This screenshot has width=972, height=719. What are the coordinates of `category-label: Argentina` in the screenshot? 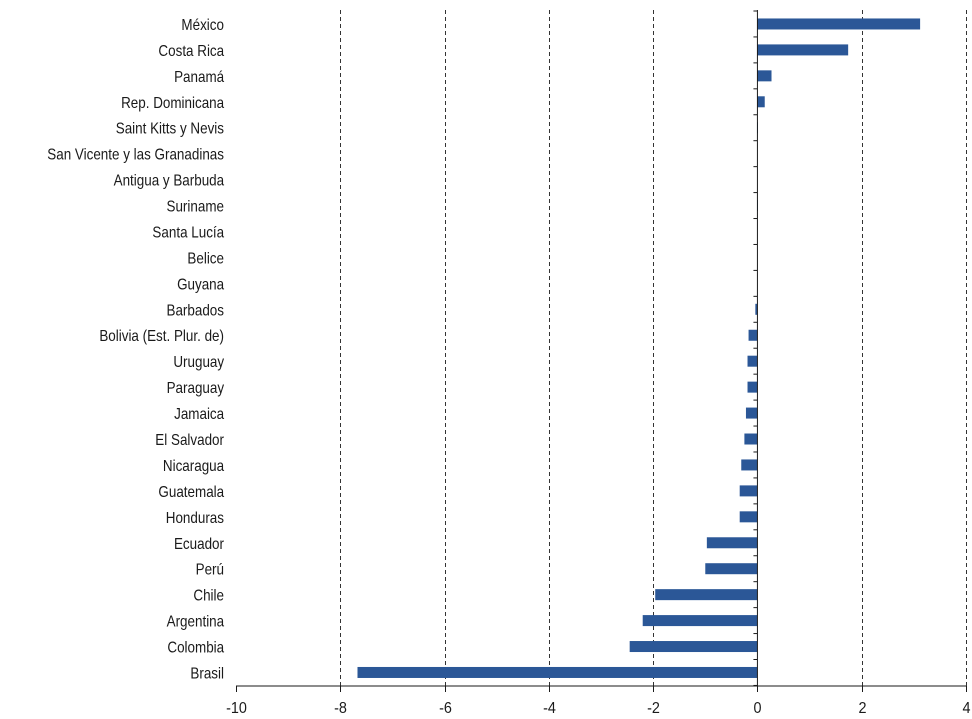 It's located at (196, 622).